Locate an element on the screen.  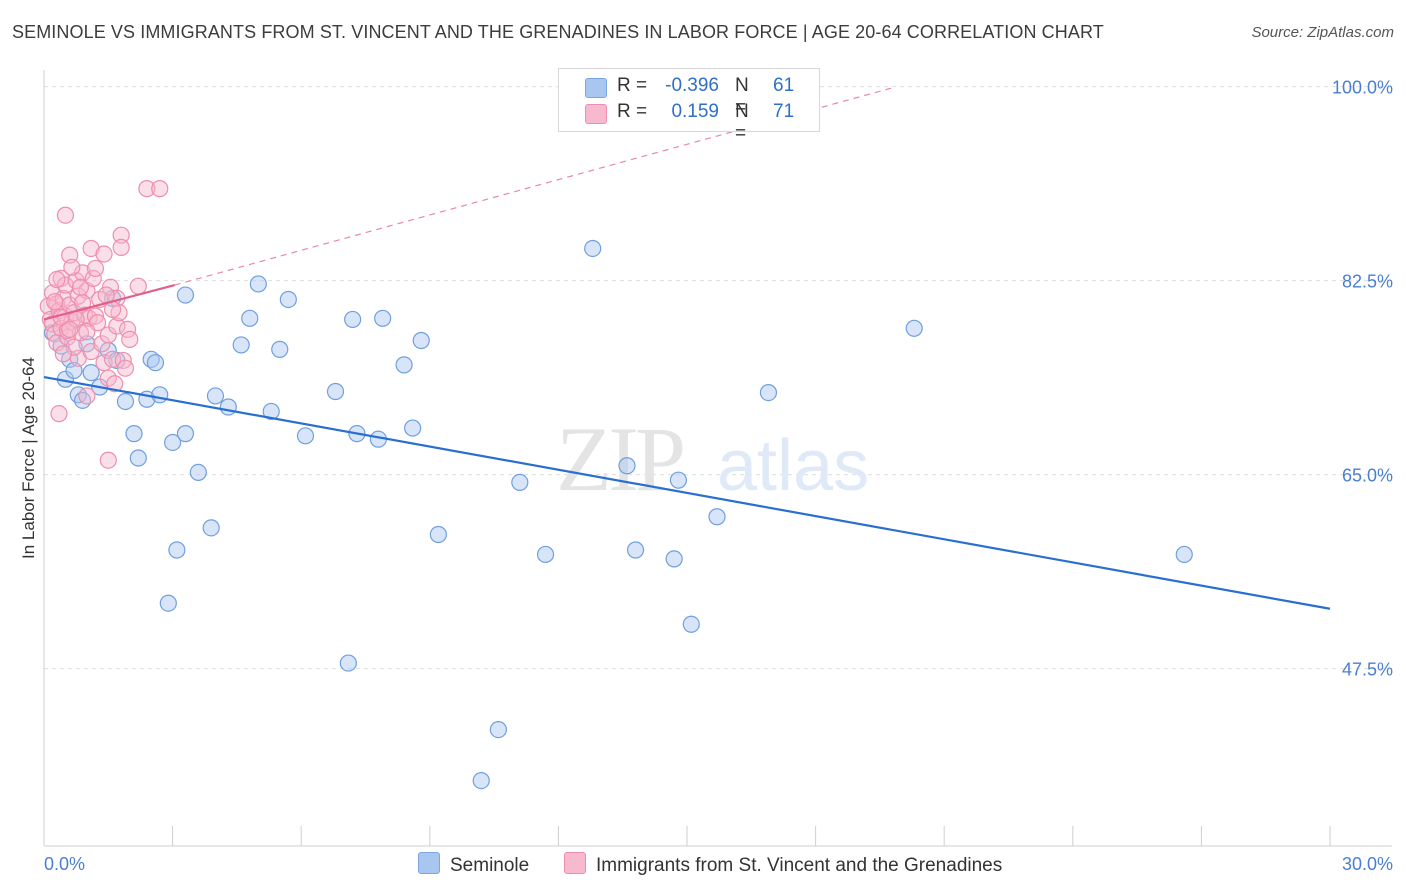
x-tick-label-max: 30.0% is located at coordinates (1367, 864).